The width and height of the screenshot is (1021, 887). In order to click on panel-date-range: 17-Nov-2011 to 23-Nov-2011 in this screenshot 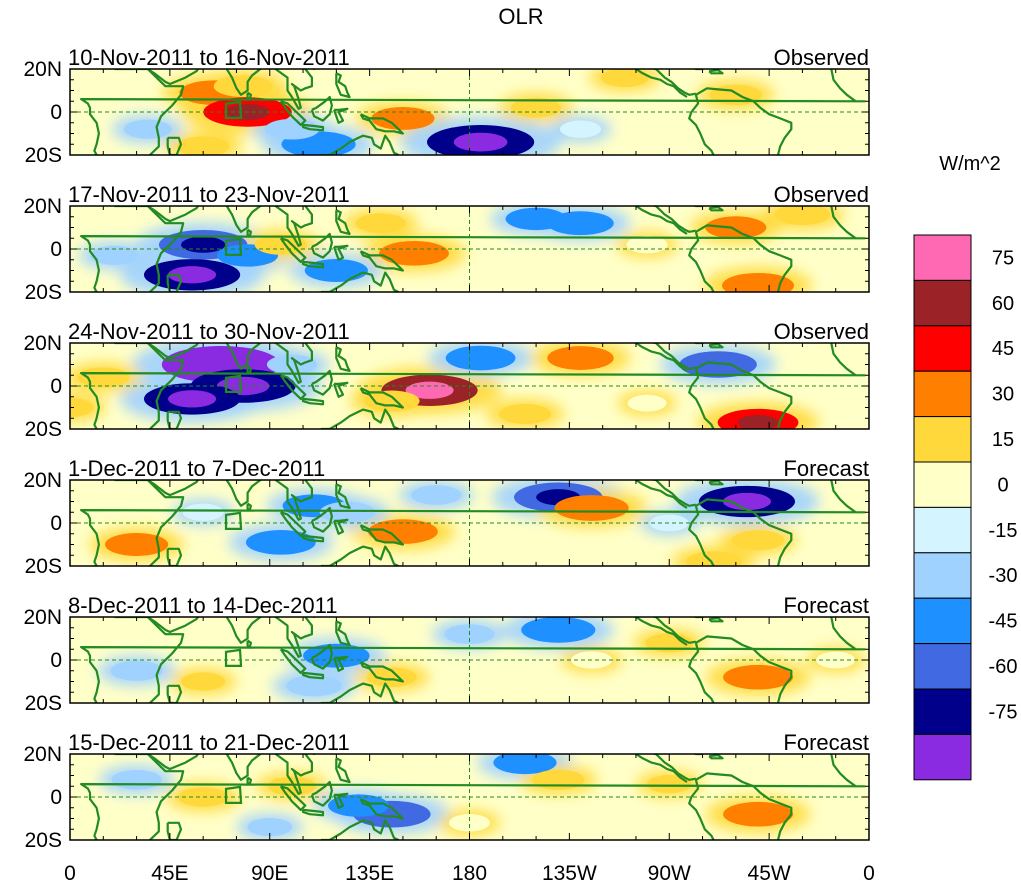, I will do `click(209, 194)`.